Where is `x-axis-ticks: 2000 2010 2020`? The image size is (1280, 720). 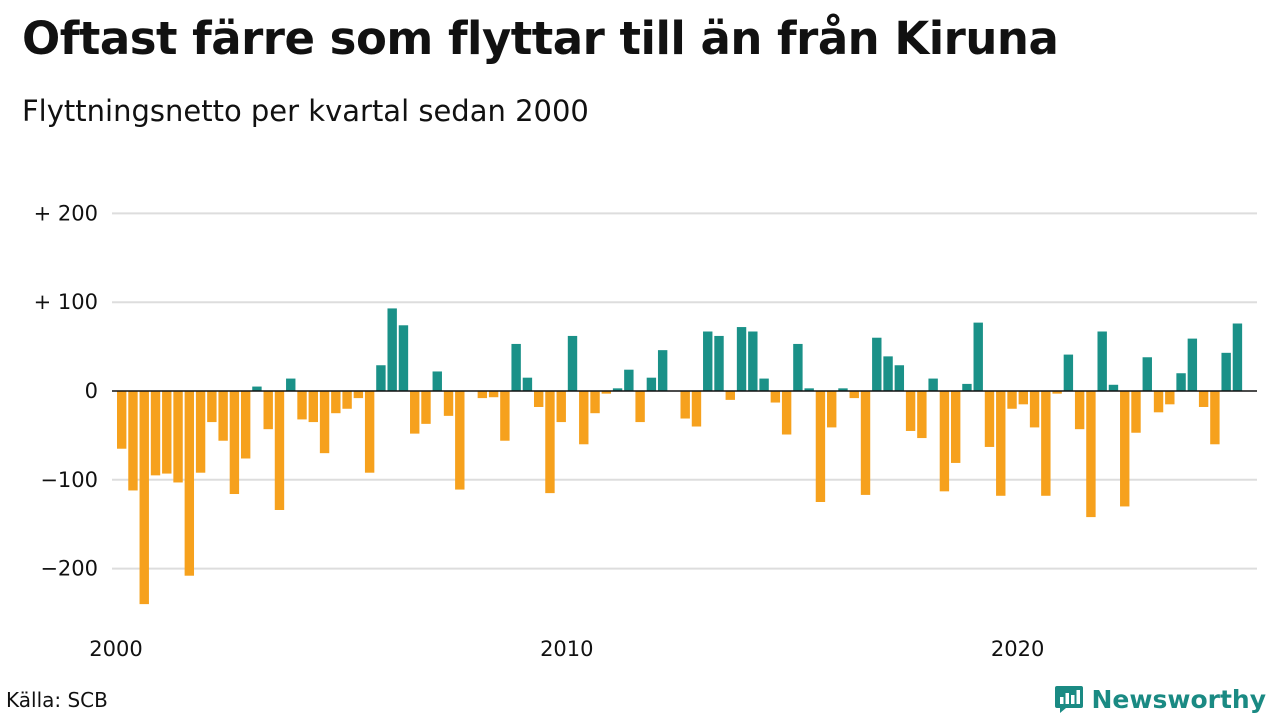
x-axis-ticks: 2000 2010 2020 is located at coordinates (566, 649).